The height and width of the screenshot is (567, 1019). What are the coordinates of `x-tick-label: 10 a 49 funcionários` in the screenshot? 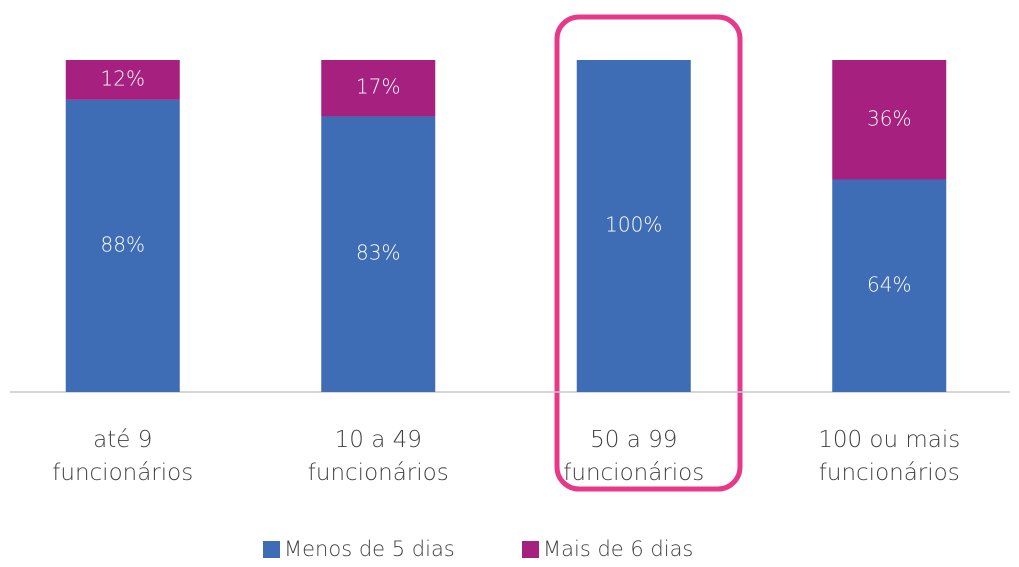 It's located at (378, 456).